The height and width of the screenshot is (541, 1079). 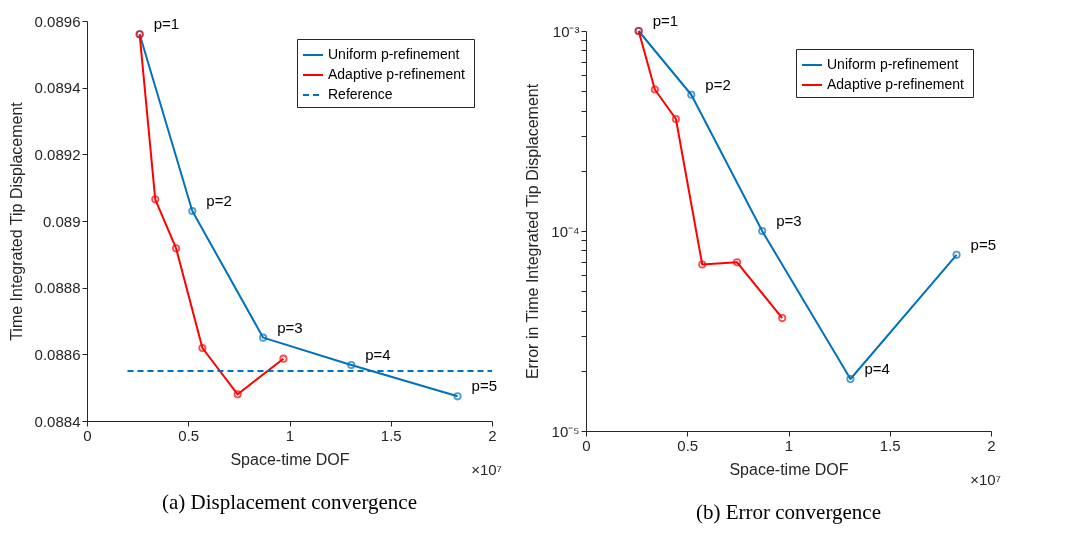 I want to click on y-tick-label: 0.0888, so click(x=57, y=288).